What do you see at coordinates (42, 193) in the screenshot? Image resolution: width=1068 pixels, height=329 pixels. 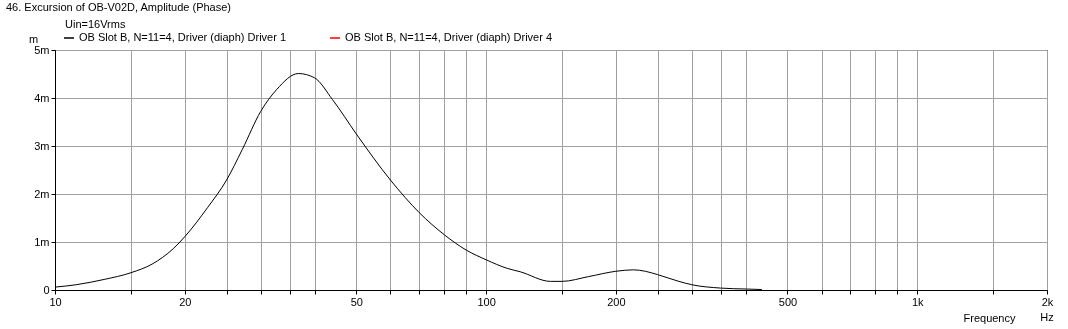 I see `y-tick-label: 2m` at bounding box center [42, 193].